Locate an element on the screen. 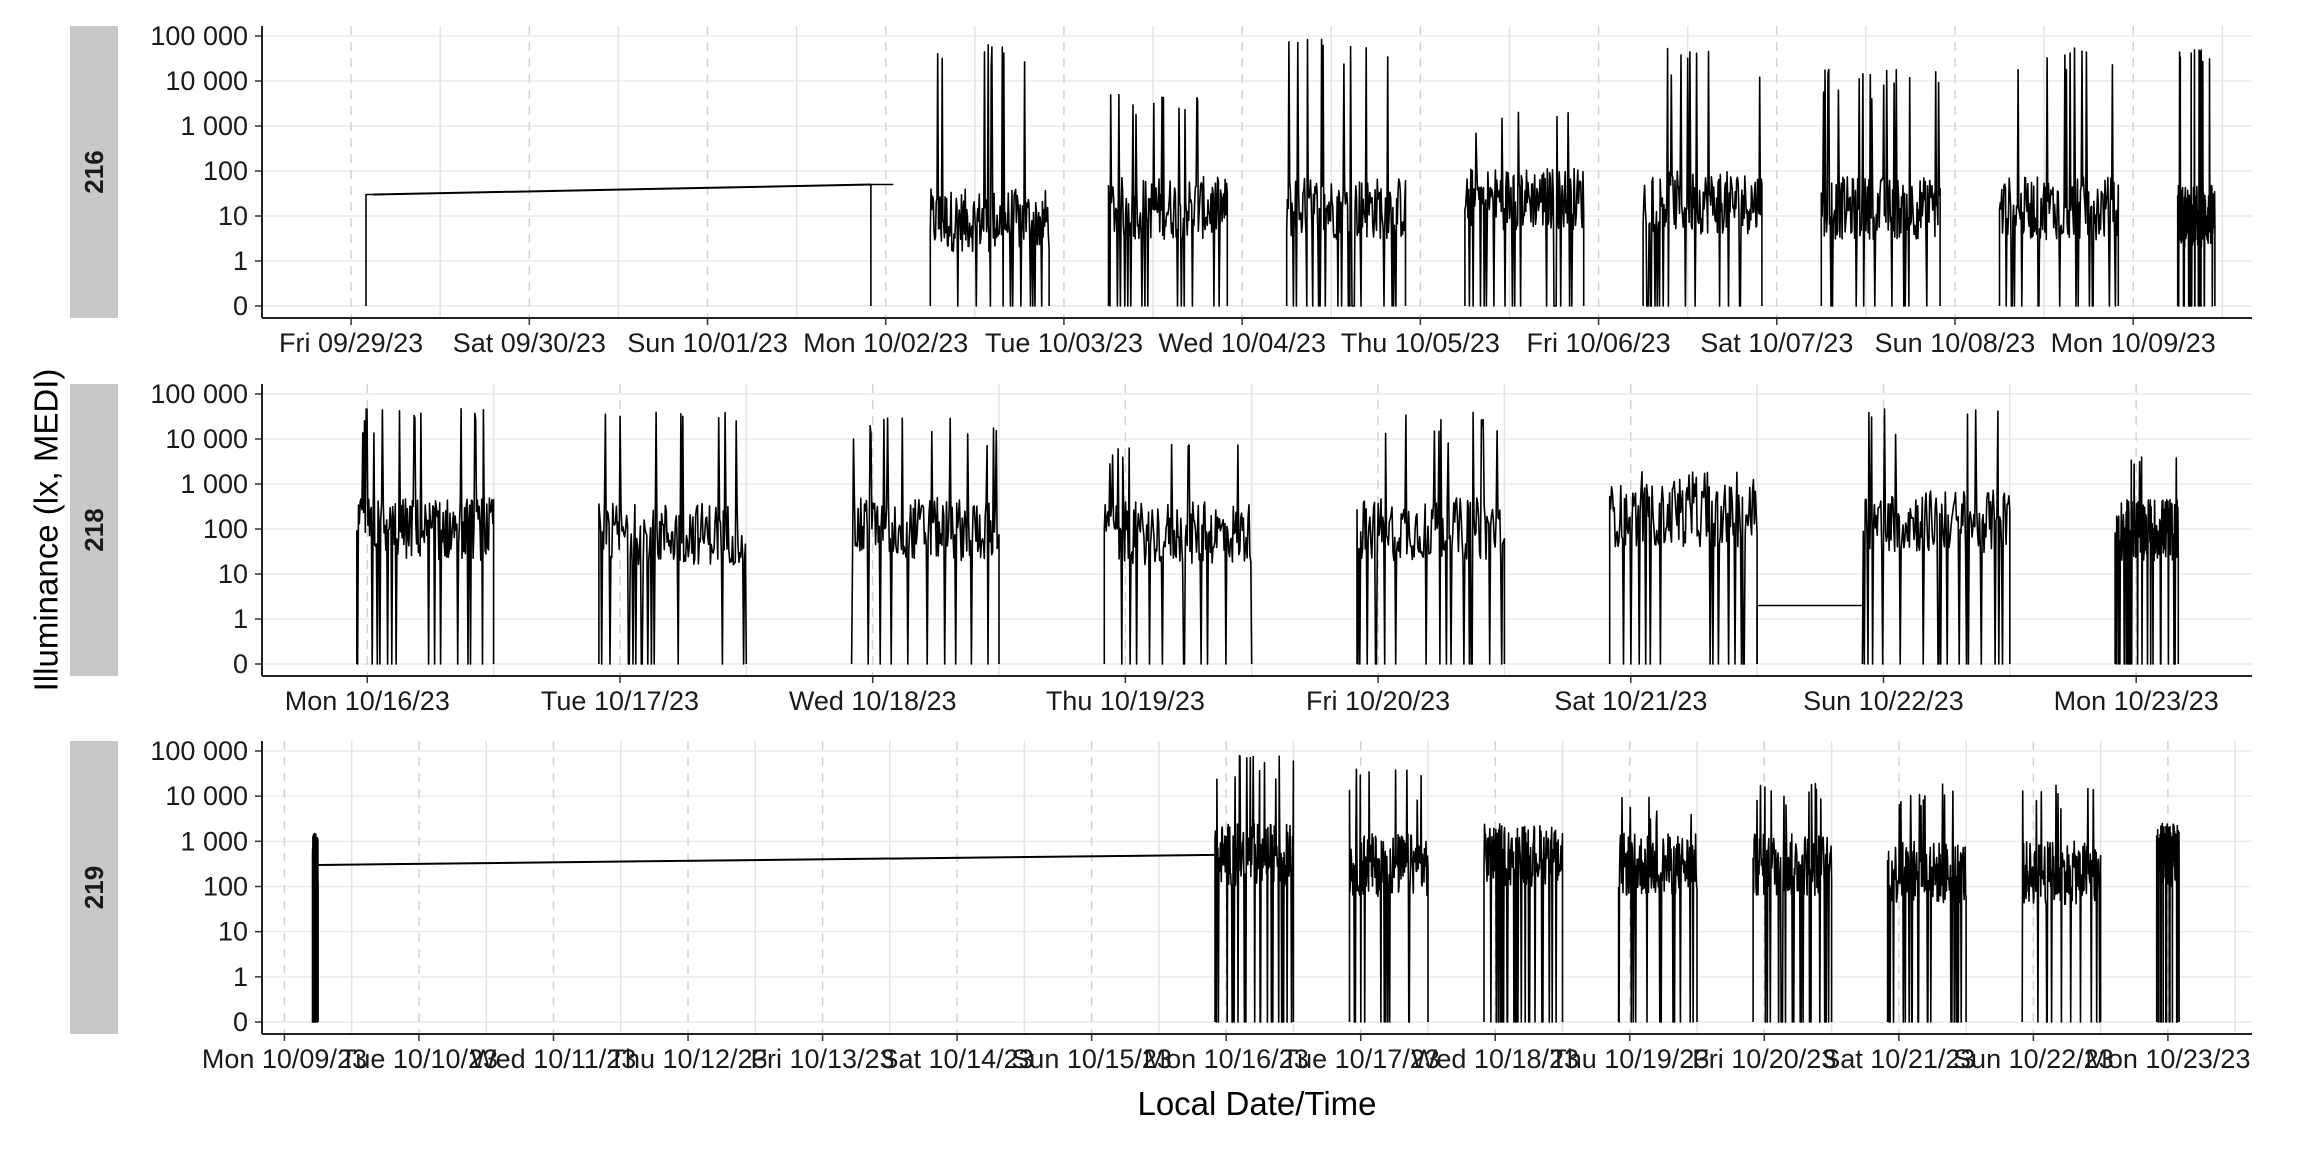 This screenshot has height=1157, width=2304. x-tick-label: Mon 10/02/23 is located at coordinates (885, 343).